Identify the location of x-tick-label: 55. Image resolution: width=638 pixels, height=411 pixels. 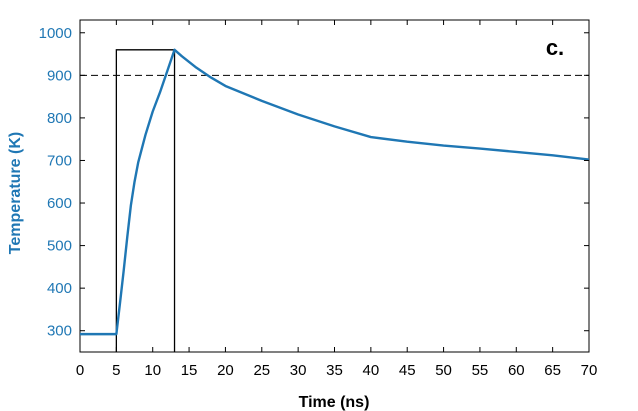
(480, 370).